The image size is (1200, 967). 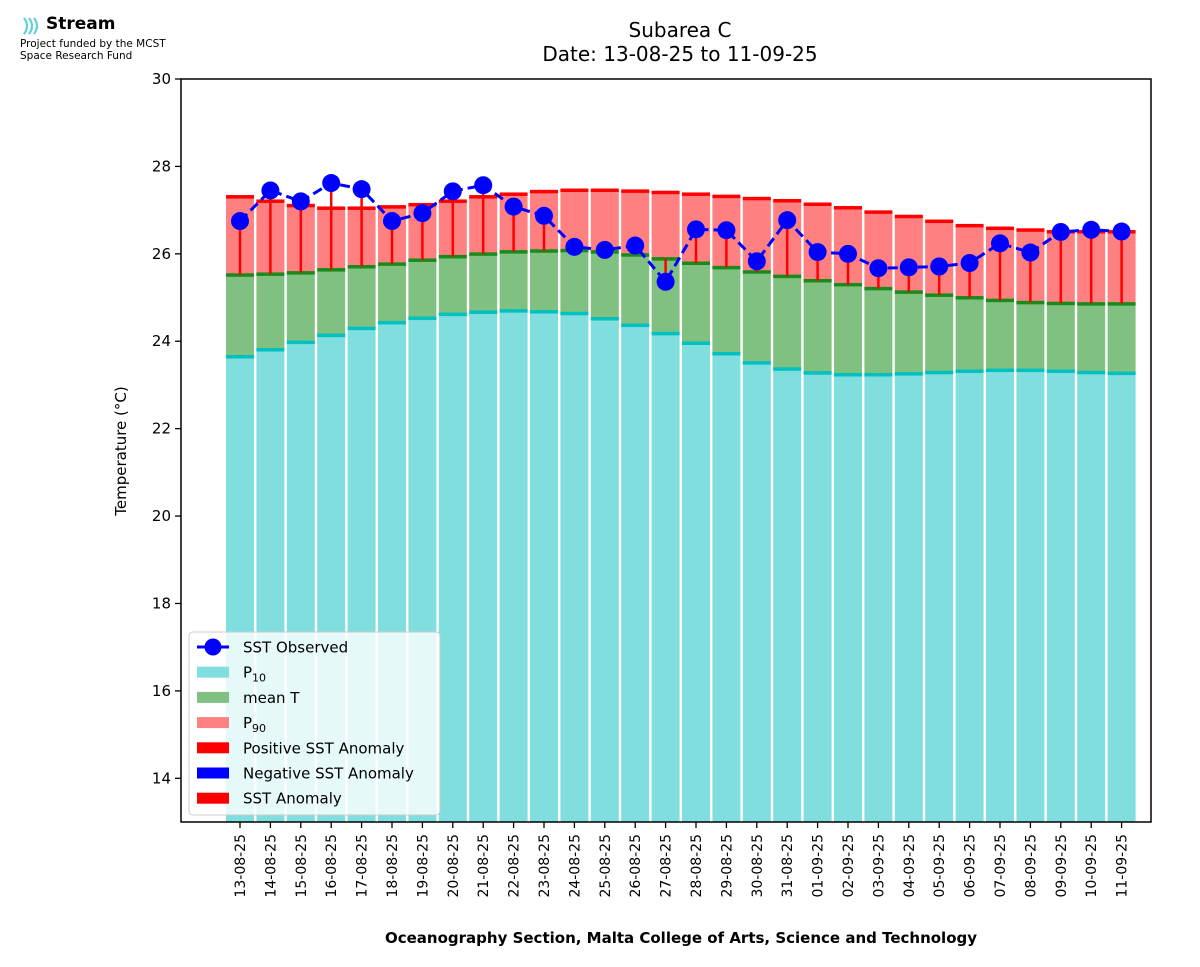 What do you see at coordinates (259, 678) in the screenshot?
I see `legend-label-subscript: 10` at bounding box center [259, 678].